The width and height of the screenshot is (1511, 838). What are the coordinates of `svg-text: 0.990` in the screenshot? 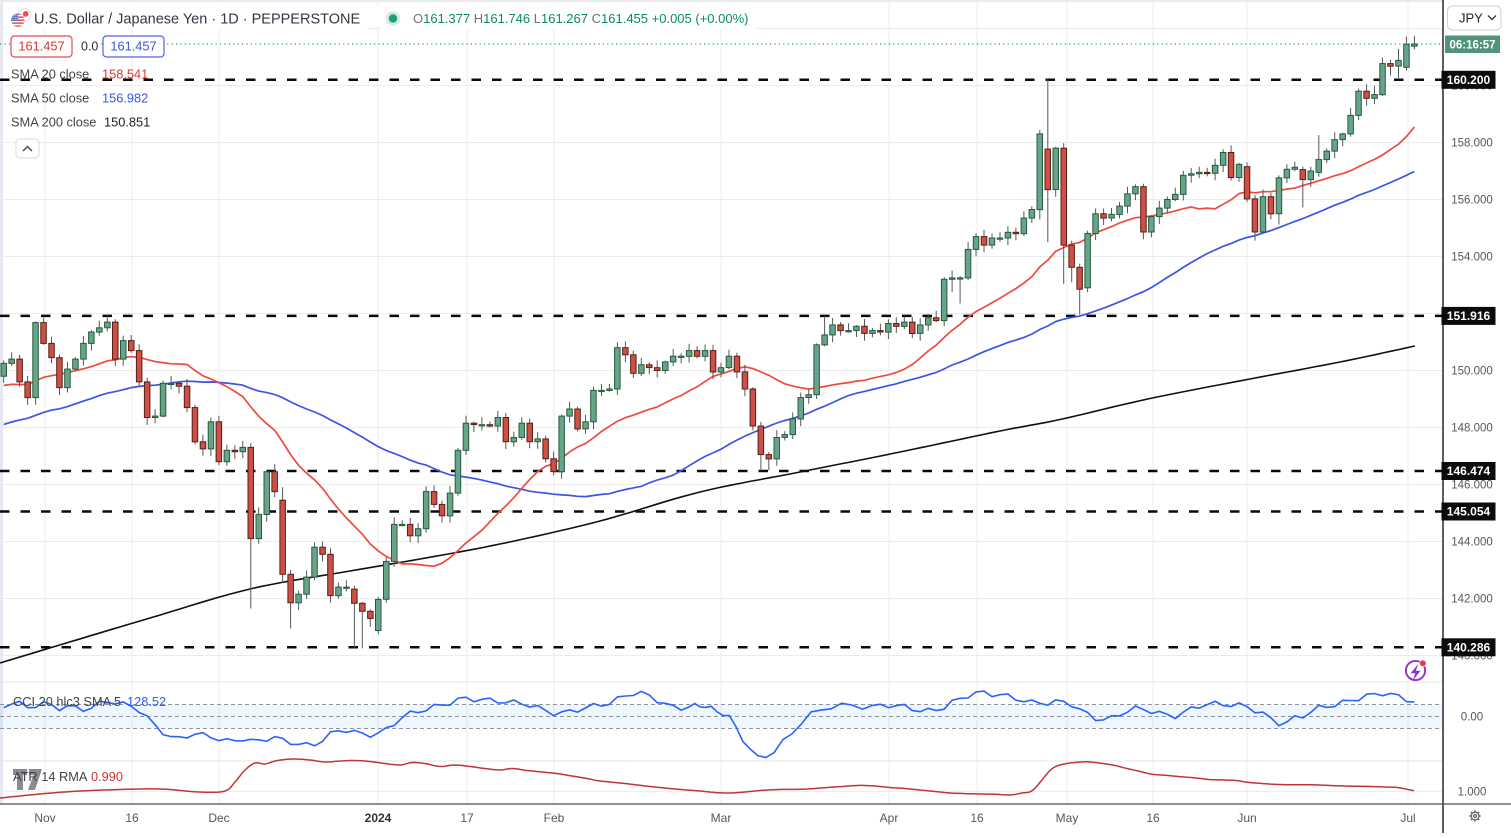 It's located at (107, 776).